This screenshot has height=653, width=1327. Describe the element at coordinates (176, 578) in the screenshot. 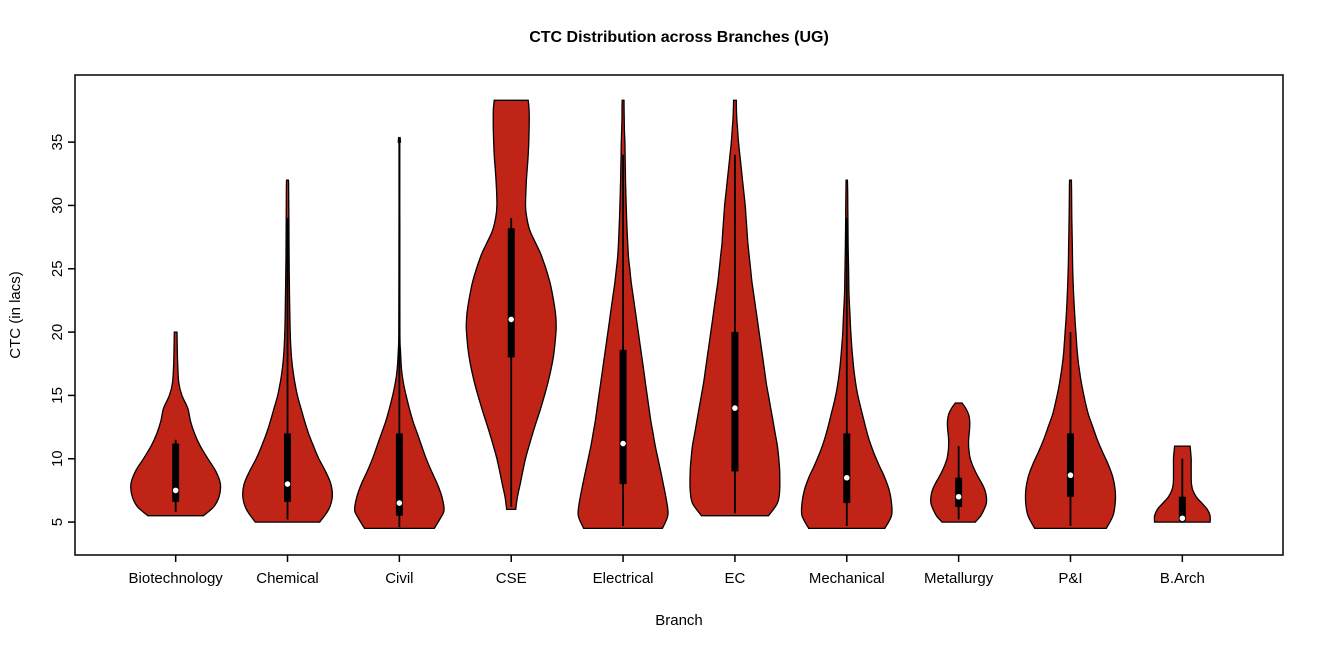

I see `x-tick-label-Biotechnology: Biotechnology` at that location.